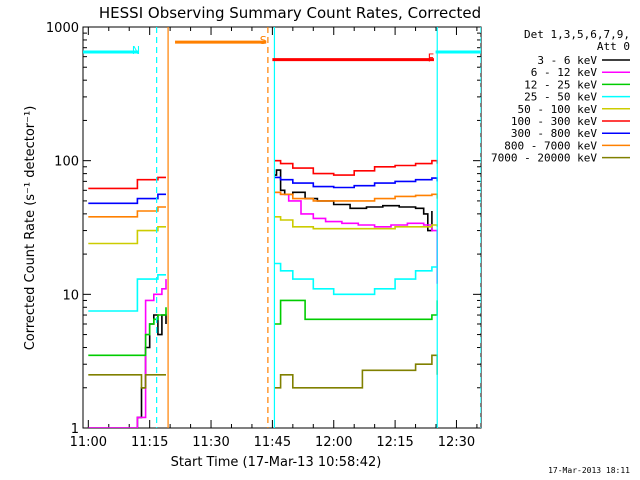 This screenshot has width=640, height=480. What do you see at coordinates (88, 442) in the screenshot?
I see `x-tick-label-0: 11:00` at bounding box center [88, 442].